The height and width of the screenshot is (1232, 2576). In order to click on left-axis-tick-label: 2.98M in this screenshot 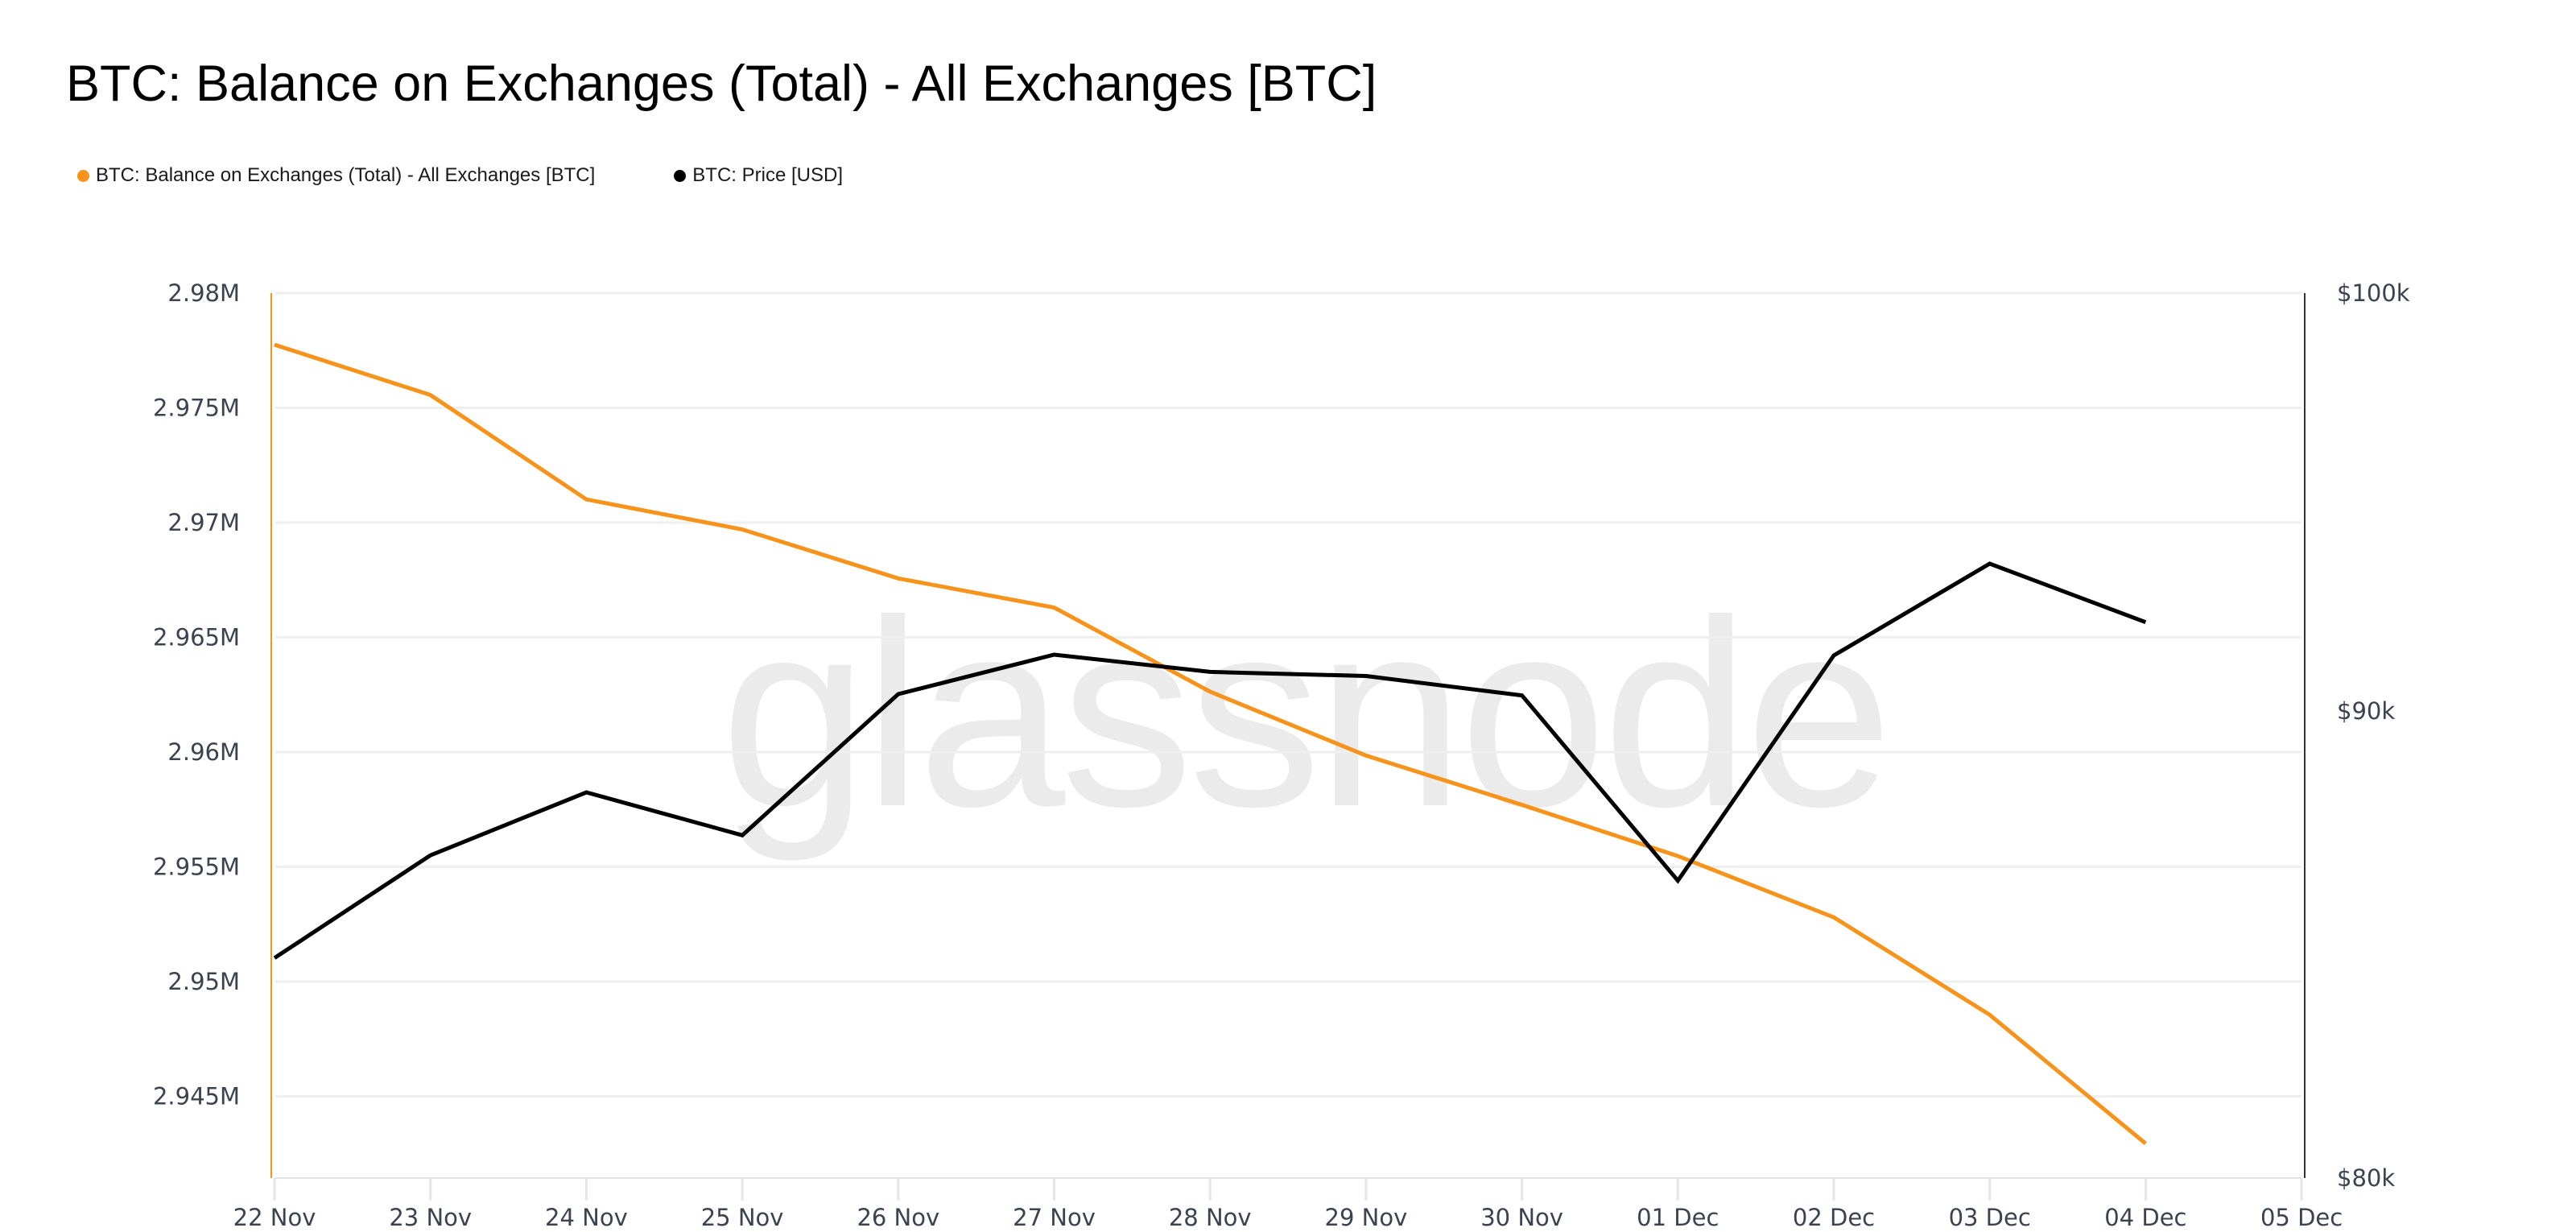, I will do `click(203, 293)`.